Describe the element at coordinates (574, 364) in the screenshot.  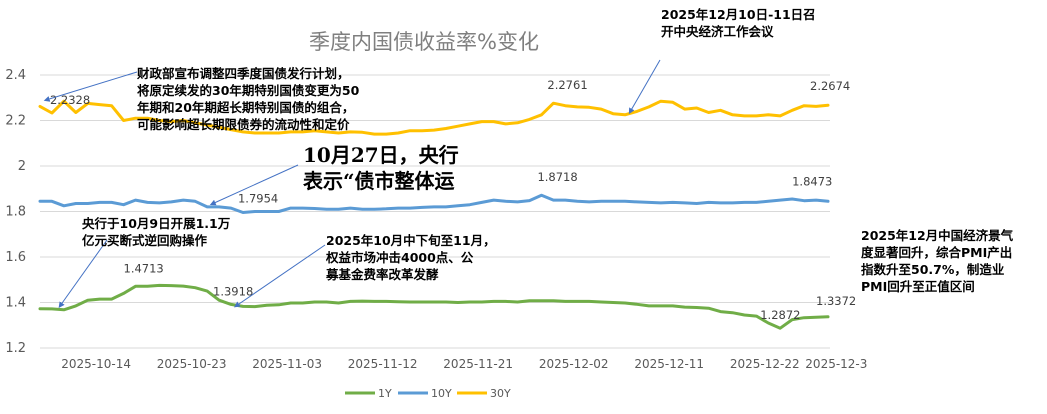
I see `x-tick-label: 2025-12-02` at that location.